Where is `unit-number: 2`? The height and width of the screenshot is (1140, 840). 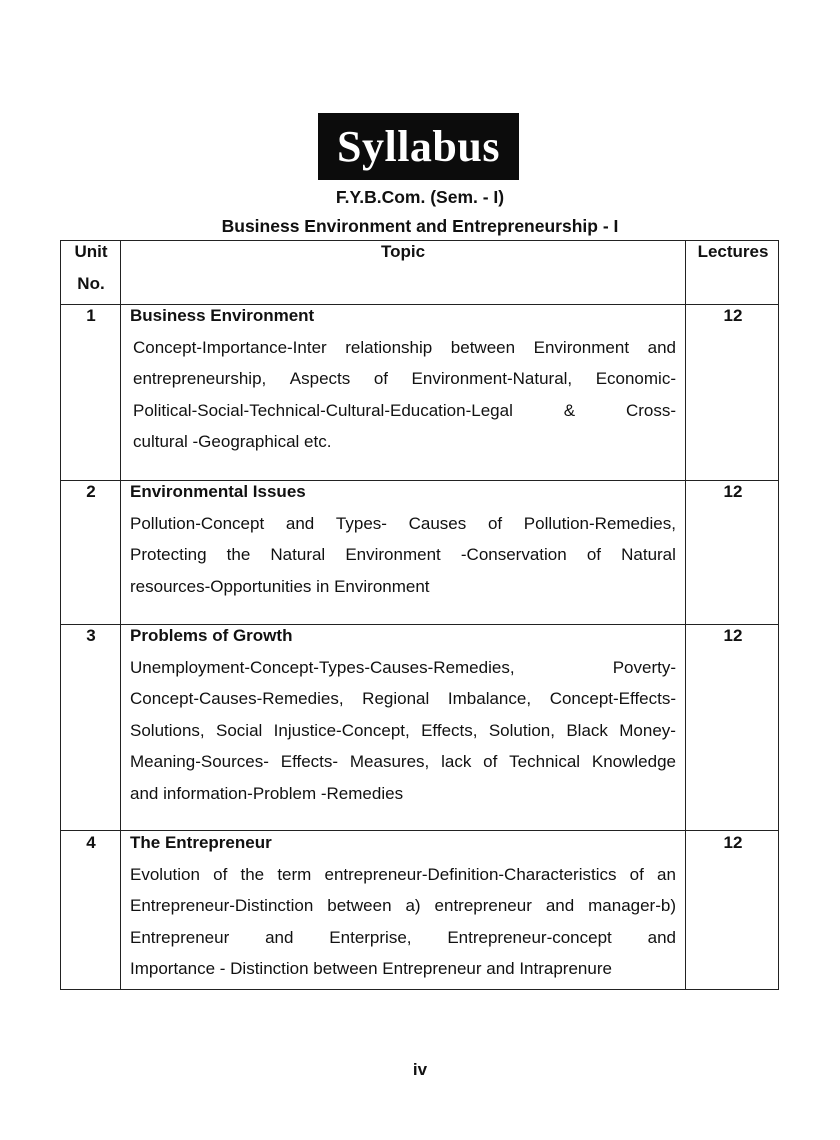 unit-number: 2 is located at coordinates (91, 491).